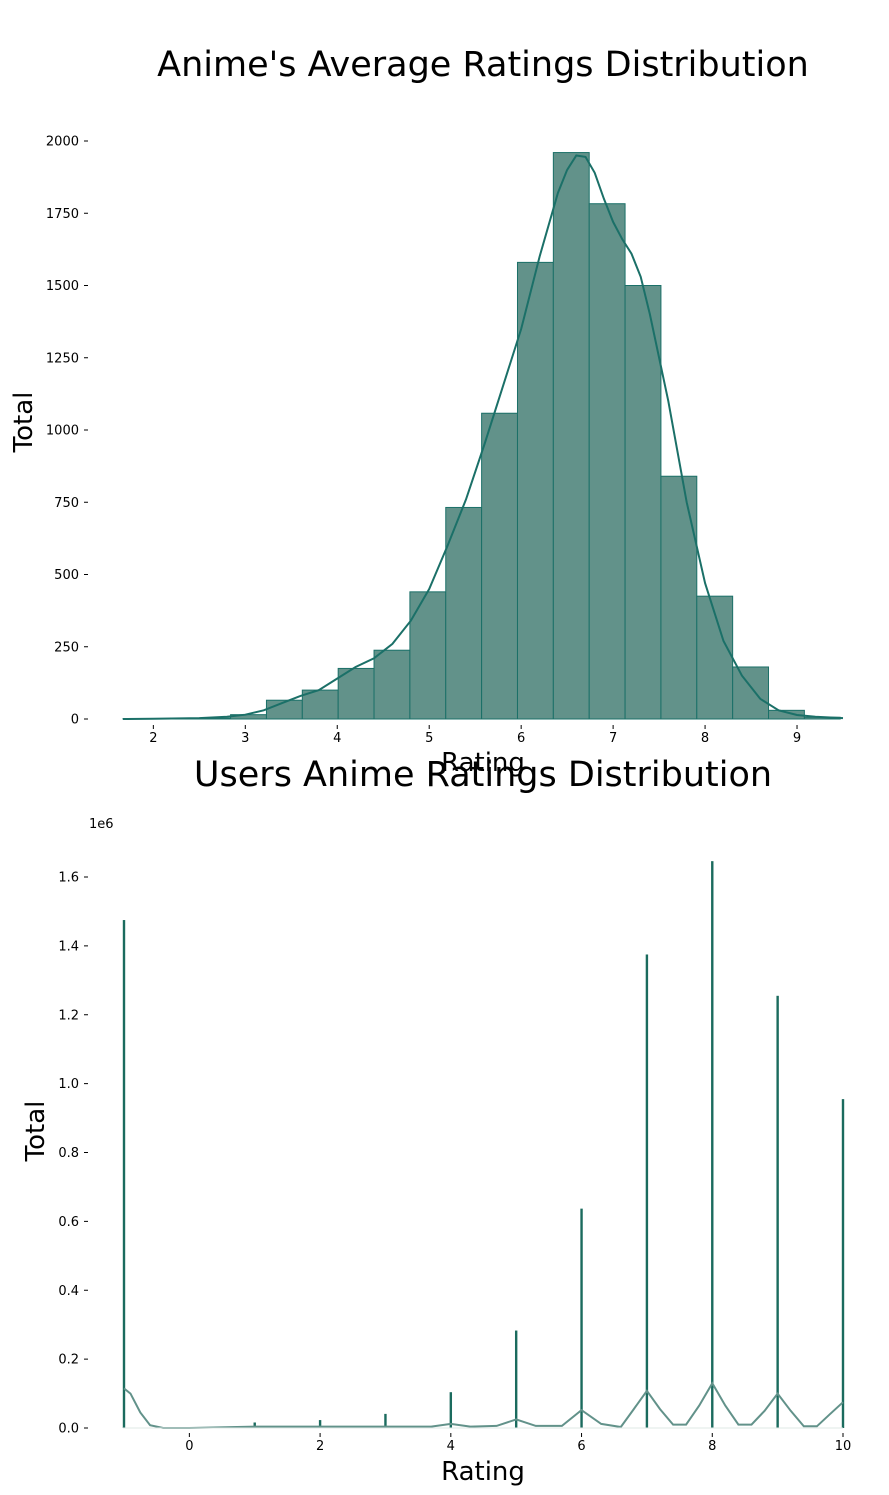  What do you see at coordinates (66, 503) in the screenshot?
I see `chart1-ytick-label-3: 750` at bounding box center [66, 503].